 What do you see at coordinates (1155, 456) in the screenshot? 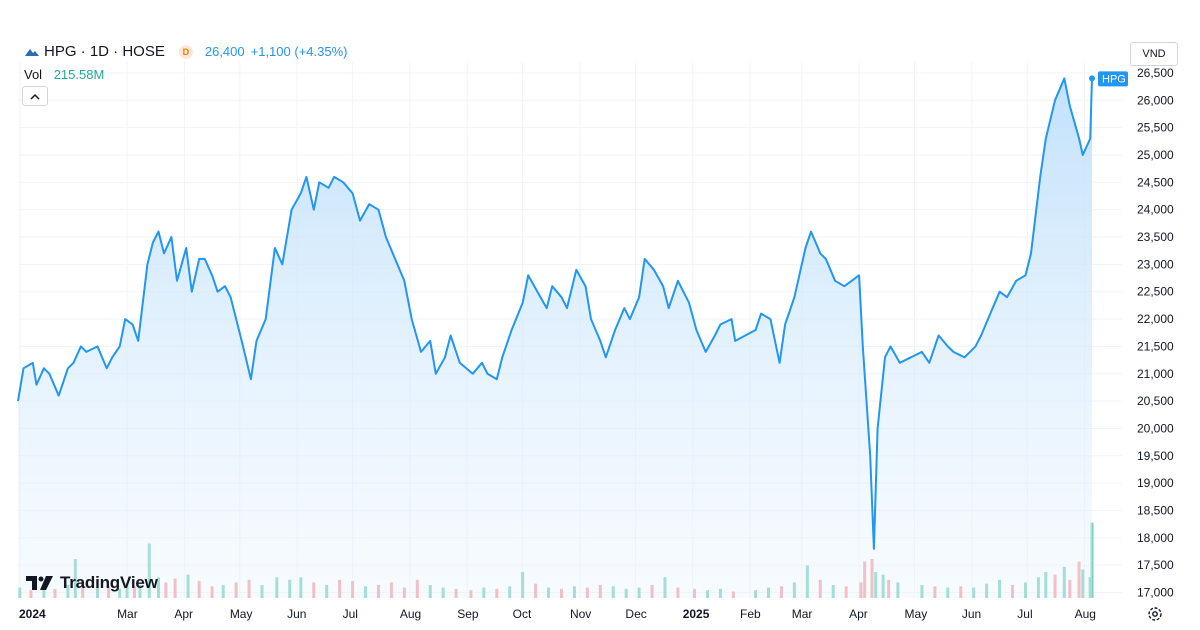
I see `y-tick-label: 19,500` at bounding box center [1155, 456].